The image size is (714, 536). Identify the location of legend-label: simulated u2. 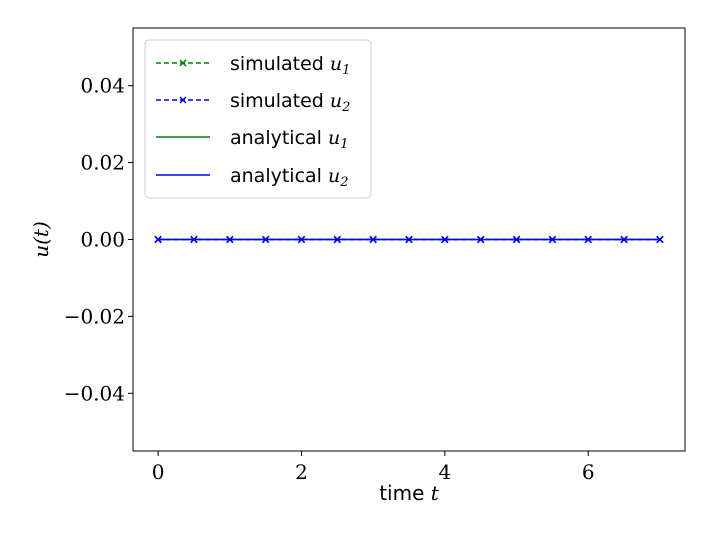
(290, 102).